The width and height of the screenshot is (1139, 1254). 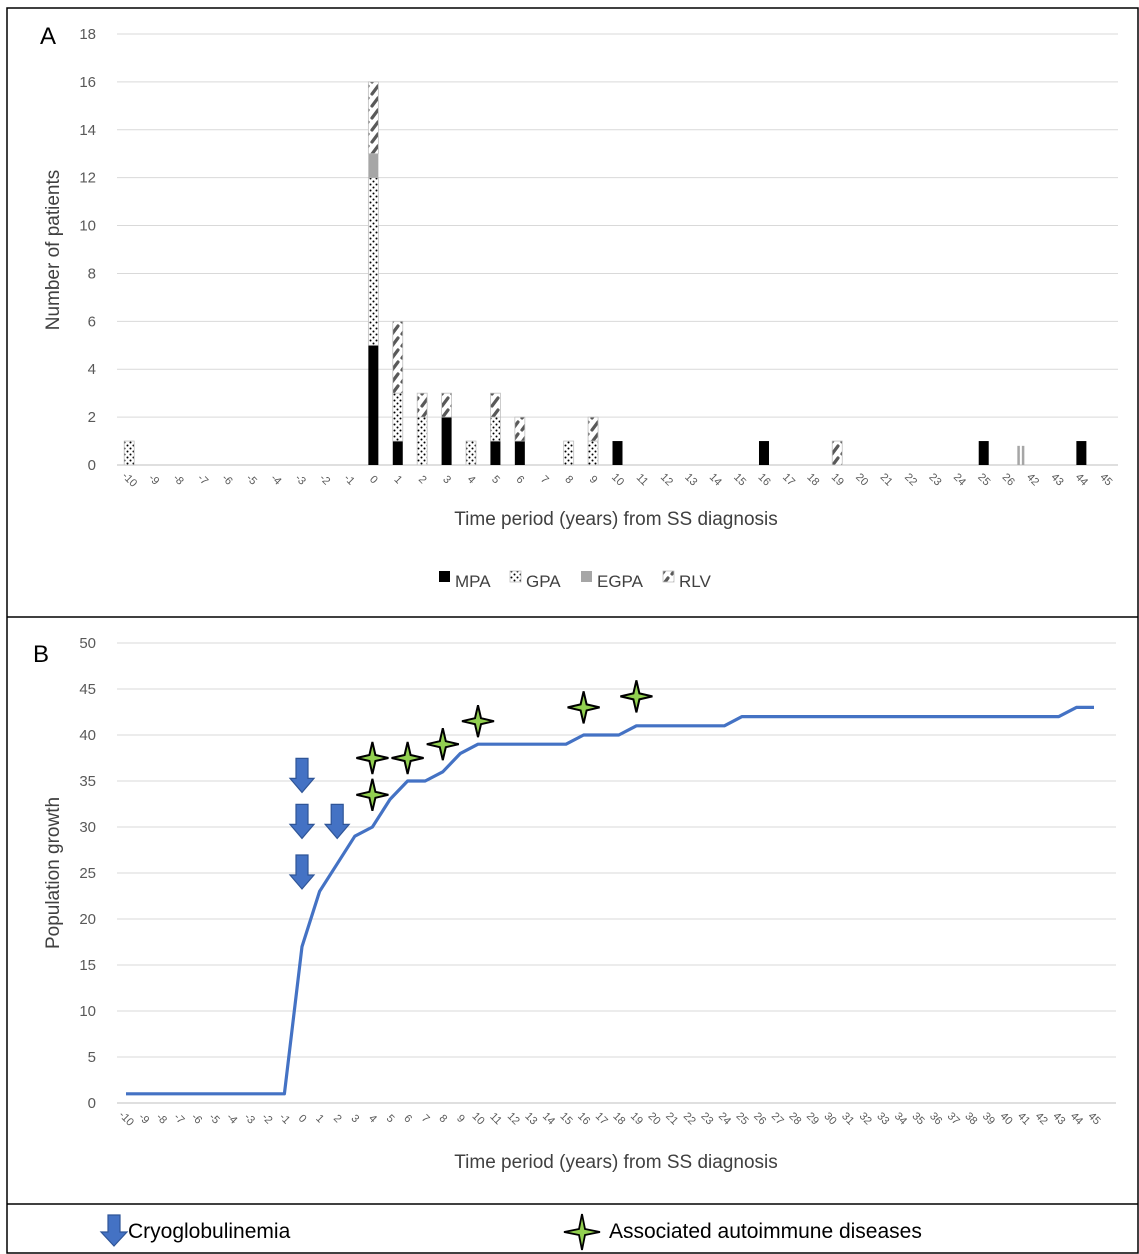 I want to click on panel-b-x-tick-label: -1, so click(x=284, y=1118).